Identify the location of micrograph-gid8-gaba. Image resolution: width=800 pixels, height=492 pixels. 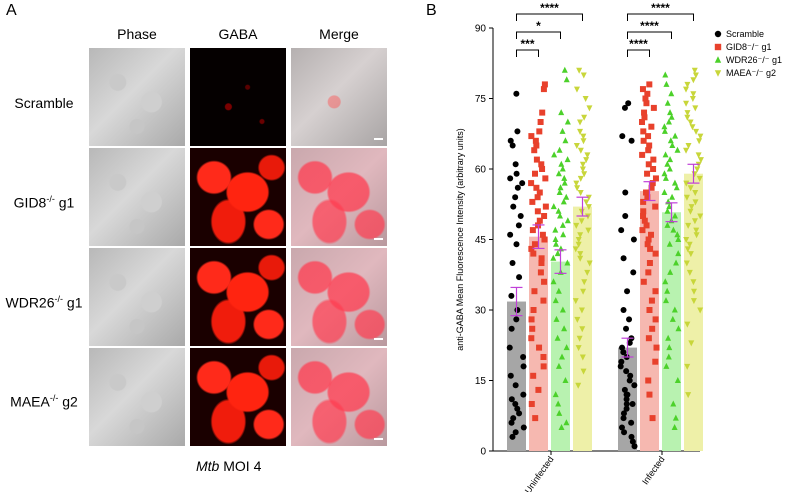
(238, 197).